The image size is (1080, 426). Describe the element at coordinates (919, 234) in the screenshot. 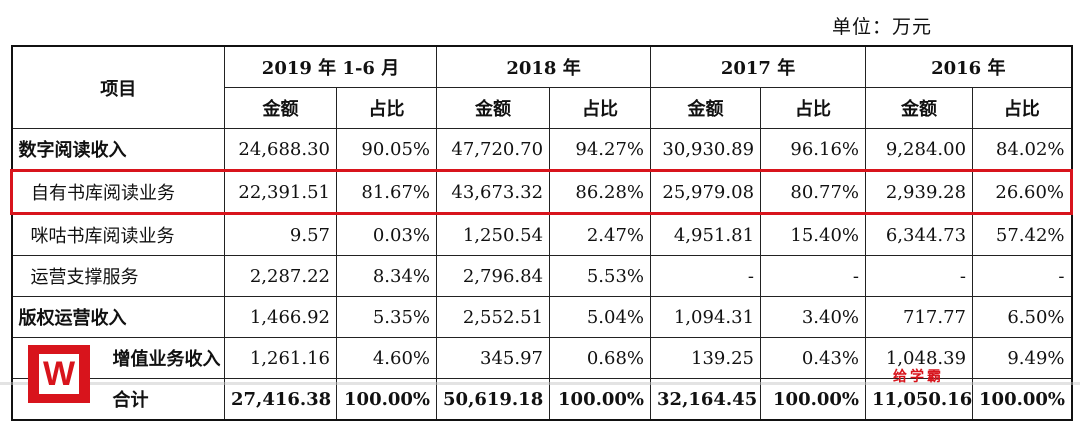

I see `amount-cell: 6,344.73` at that location.